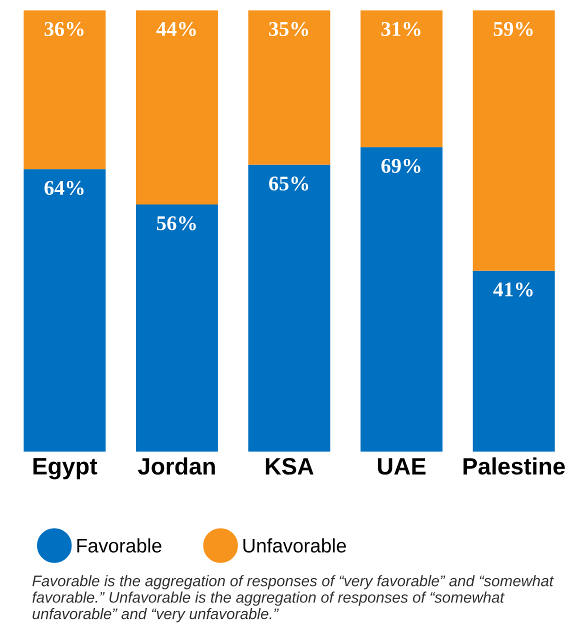 Image resolution: width=581 pixels, height=639 pixels. I want to click on data-label: 36%, so click(64, 29).